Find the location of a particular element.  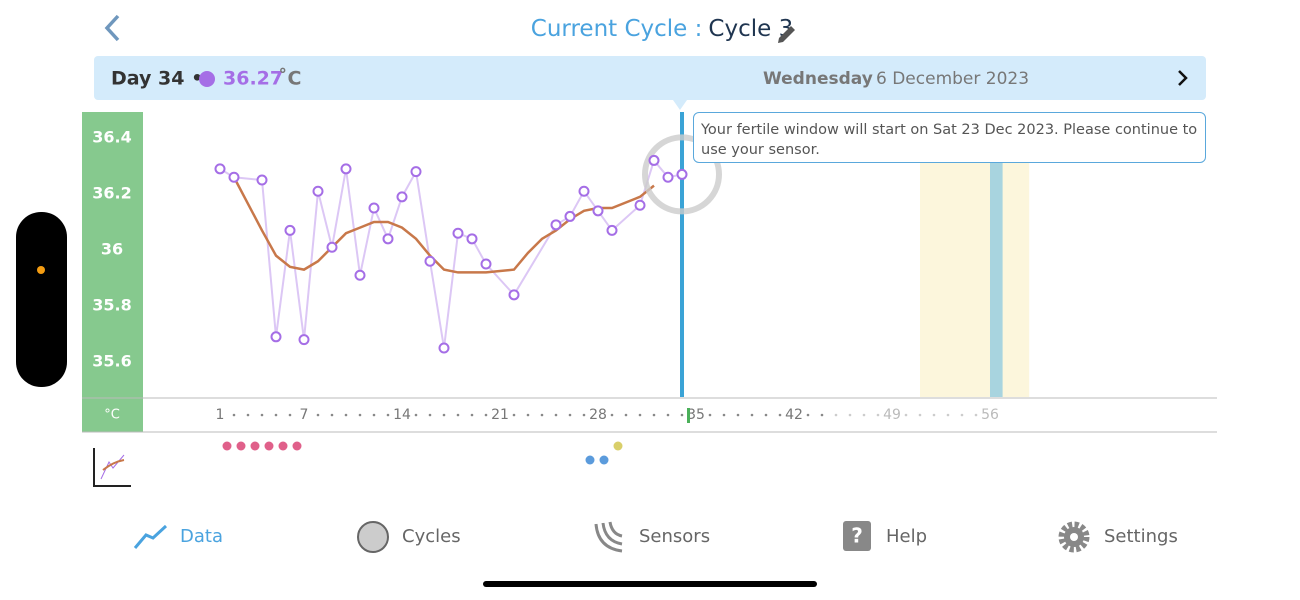

x-tick-label: 49 is located at coordinates (892, 415).